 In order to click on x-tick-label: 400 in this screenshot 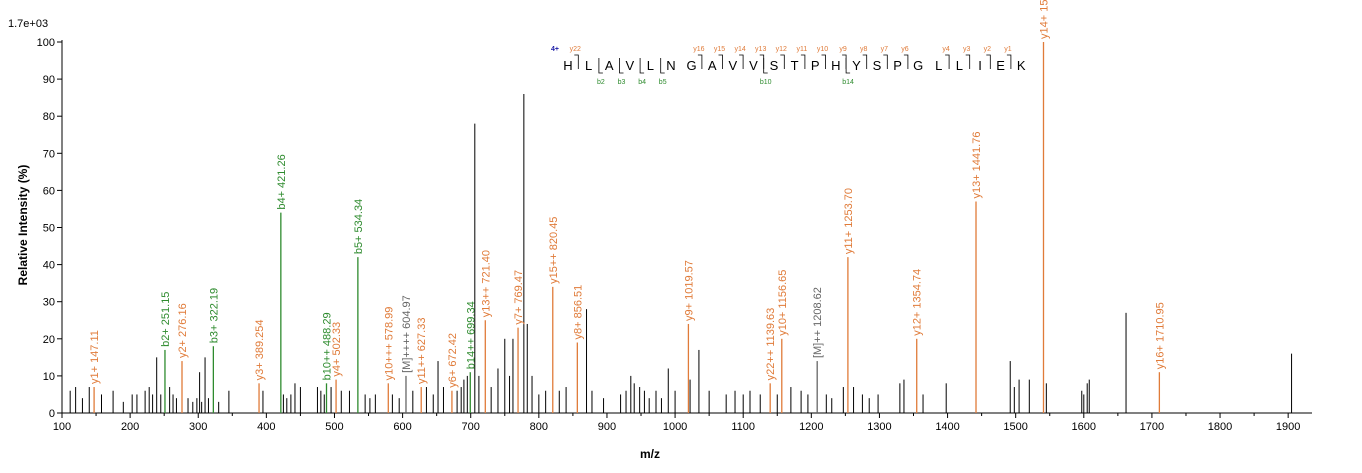, I will do `click(266, 427)`.